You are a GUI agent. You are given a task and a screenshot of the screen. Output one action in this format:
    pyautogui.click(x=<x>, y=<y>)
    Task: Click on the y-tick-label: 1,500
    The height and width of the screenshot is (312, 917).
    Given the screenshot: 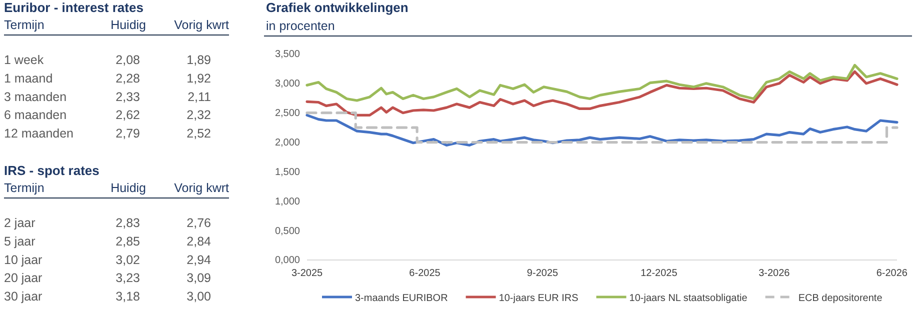 What is the action you would take?
    pyautogui.click(x=287, y=172)
    